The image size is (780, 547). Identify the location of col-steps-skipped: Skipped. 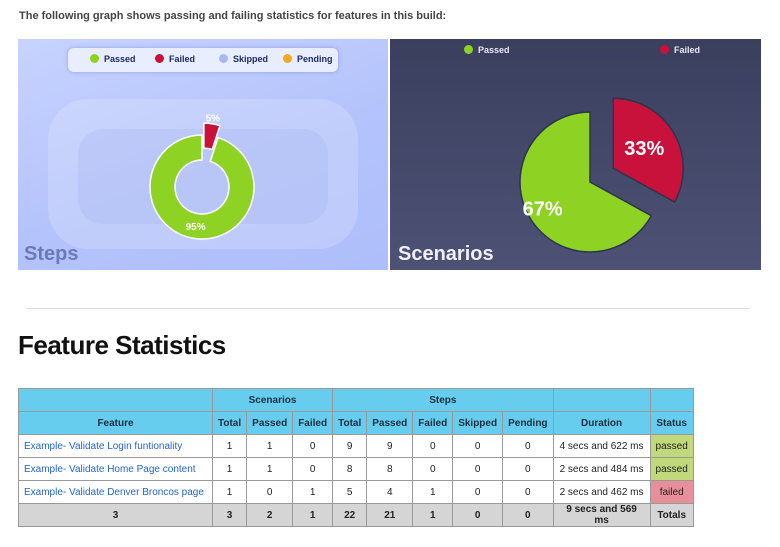
(478, 423).